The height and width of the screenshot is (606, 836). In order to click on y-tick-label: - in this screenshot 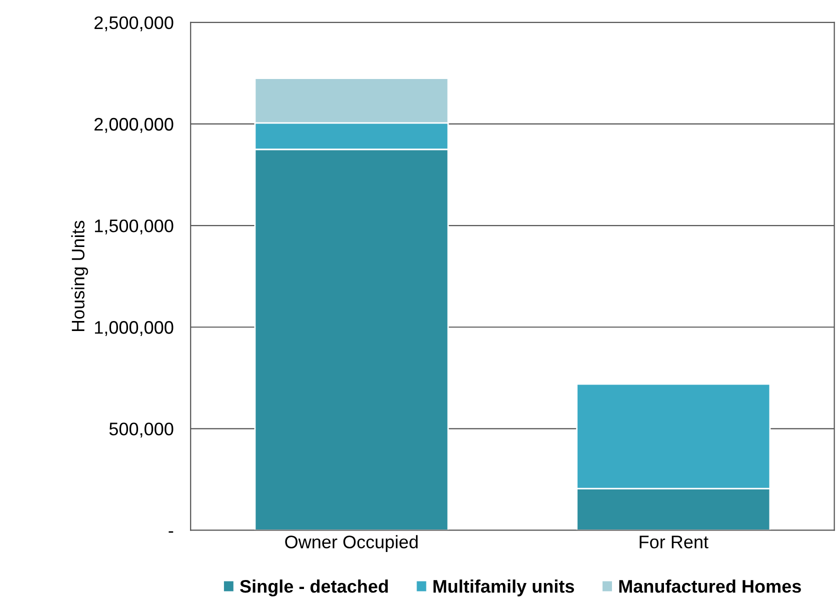, I will do `click(171, 532)`.